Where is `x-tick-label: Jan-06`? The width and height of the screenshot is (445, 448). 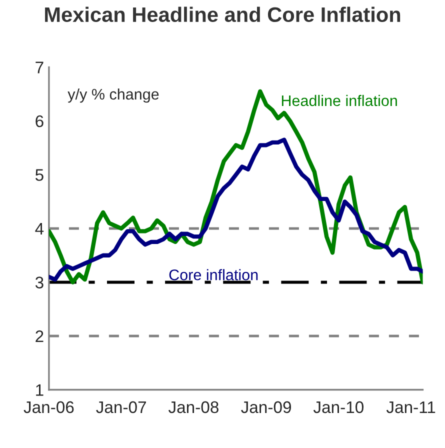 x-tick-label: Jan-06 is located at coordinates (49, 407).